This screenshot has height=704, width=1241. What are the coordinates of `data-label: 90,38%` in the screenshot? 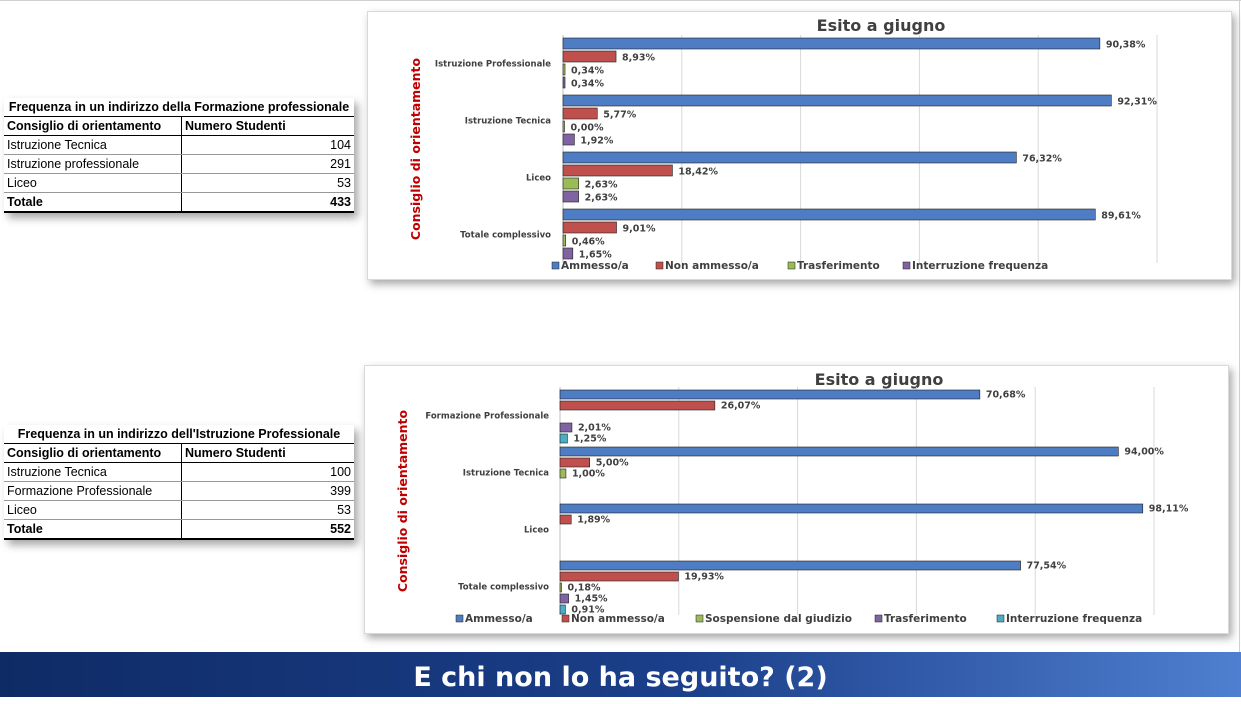 It's located at (1126, 45).